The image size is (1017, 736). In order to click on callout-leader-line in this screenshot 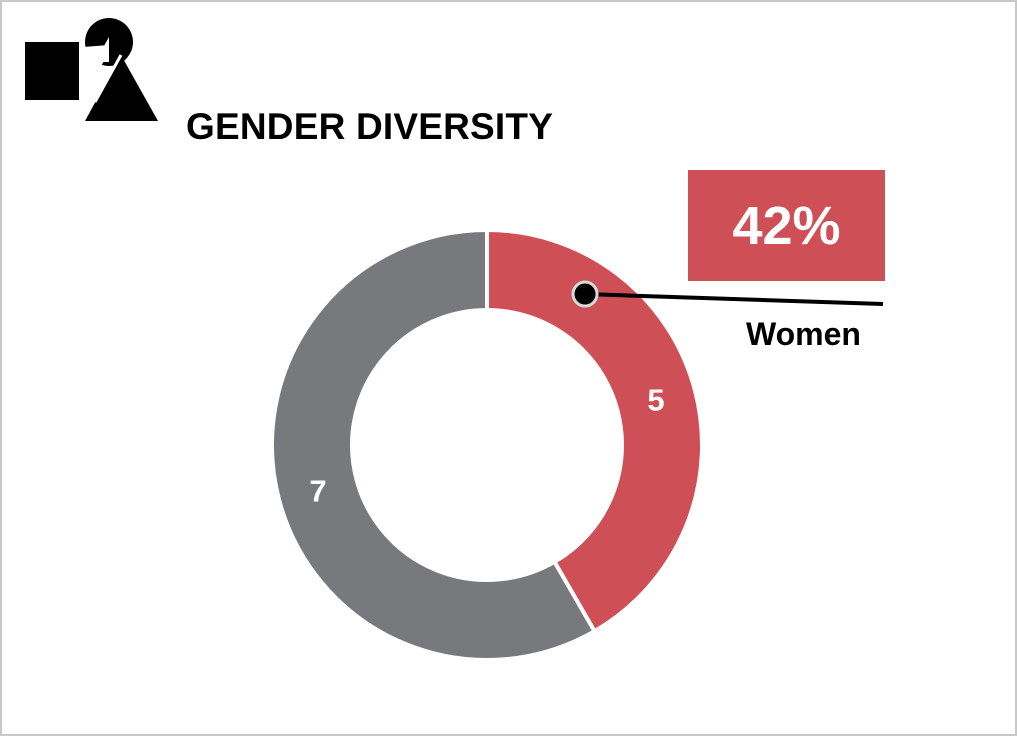, I will do `click(734, 299)`.